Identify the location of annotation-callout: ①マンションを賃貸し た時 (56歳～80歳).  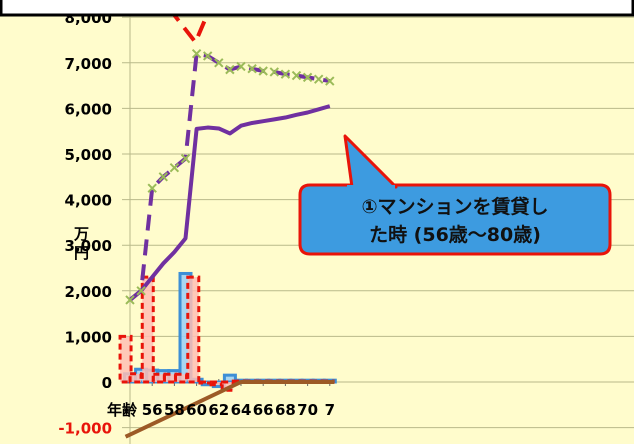
(455, 195).